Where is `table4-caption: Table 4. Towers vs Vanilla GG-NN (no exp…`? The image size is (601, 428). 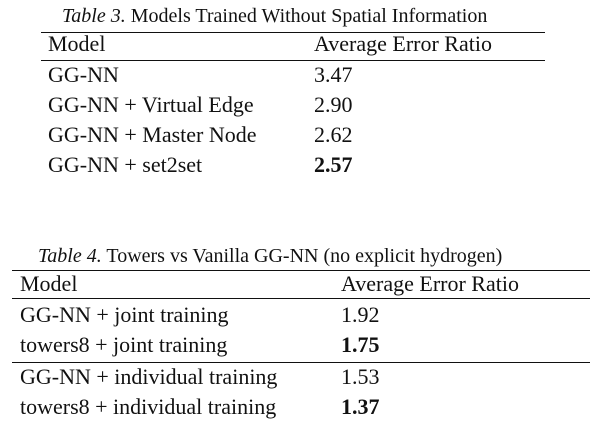
table4-caption: Table 4. Towers vs Vanilla GG-NN (no exp… is located at coordinates (270, 256).